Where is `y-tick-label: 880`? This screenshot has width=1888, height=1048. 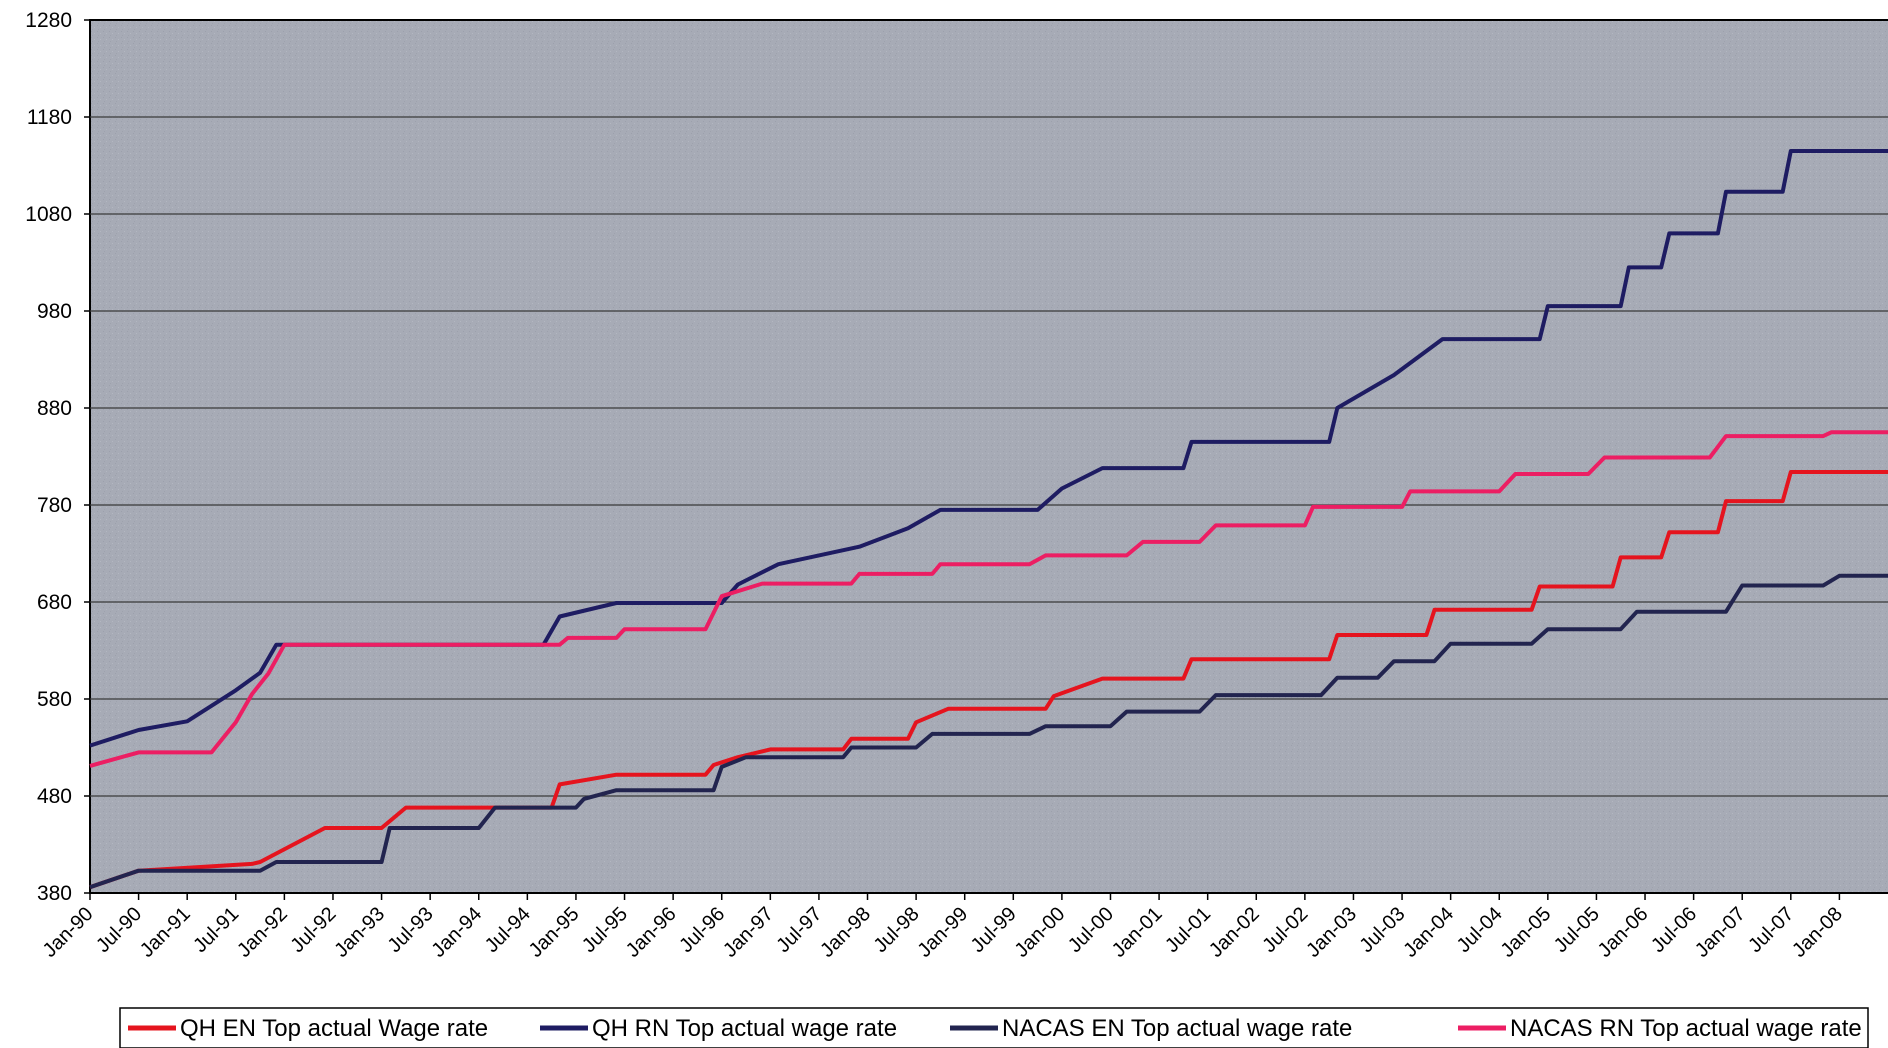 y-tick-label: 880 is located at coordinates (54, 408).